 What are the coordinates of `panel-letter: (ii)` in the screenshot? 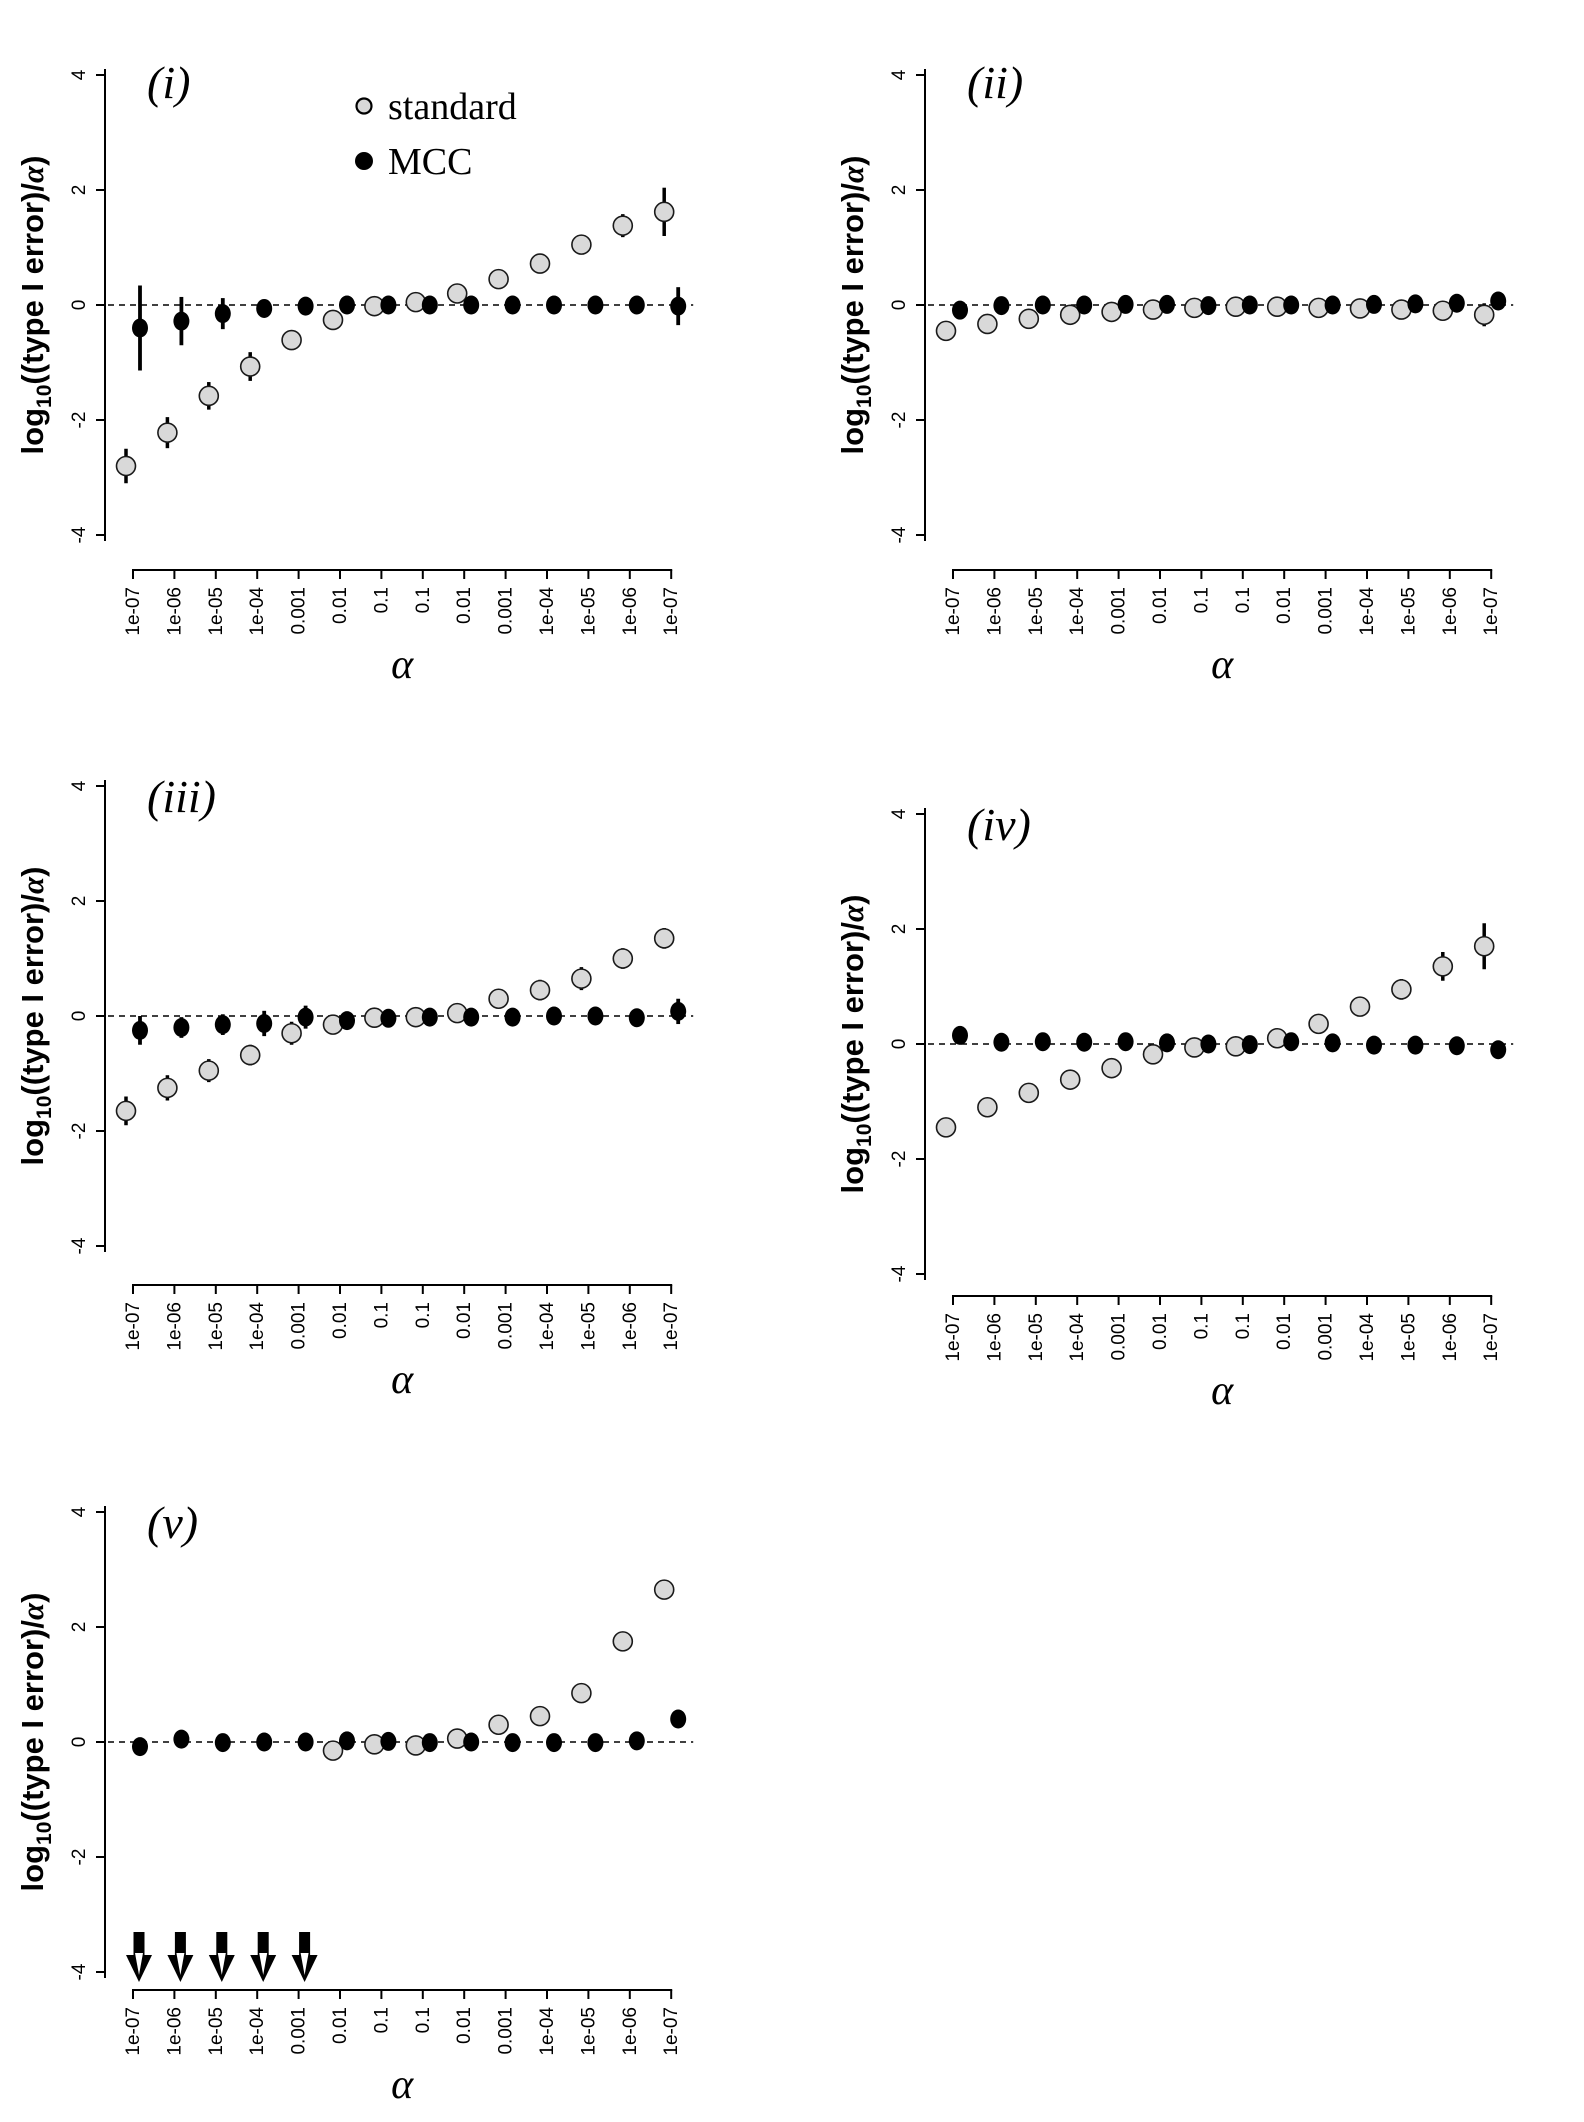 It's located at (995, 82).